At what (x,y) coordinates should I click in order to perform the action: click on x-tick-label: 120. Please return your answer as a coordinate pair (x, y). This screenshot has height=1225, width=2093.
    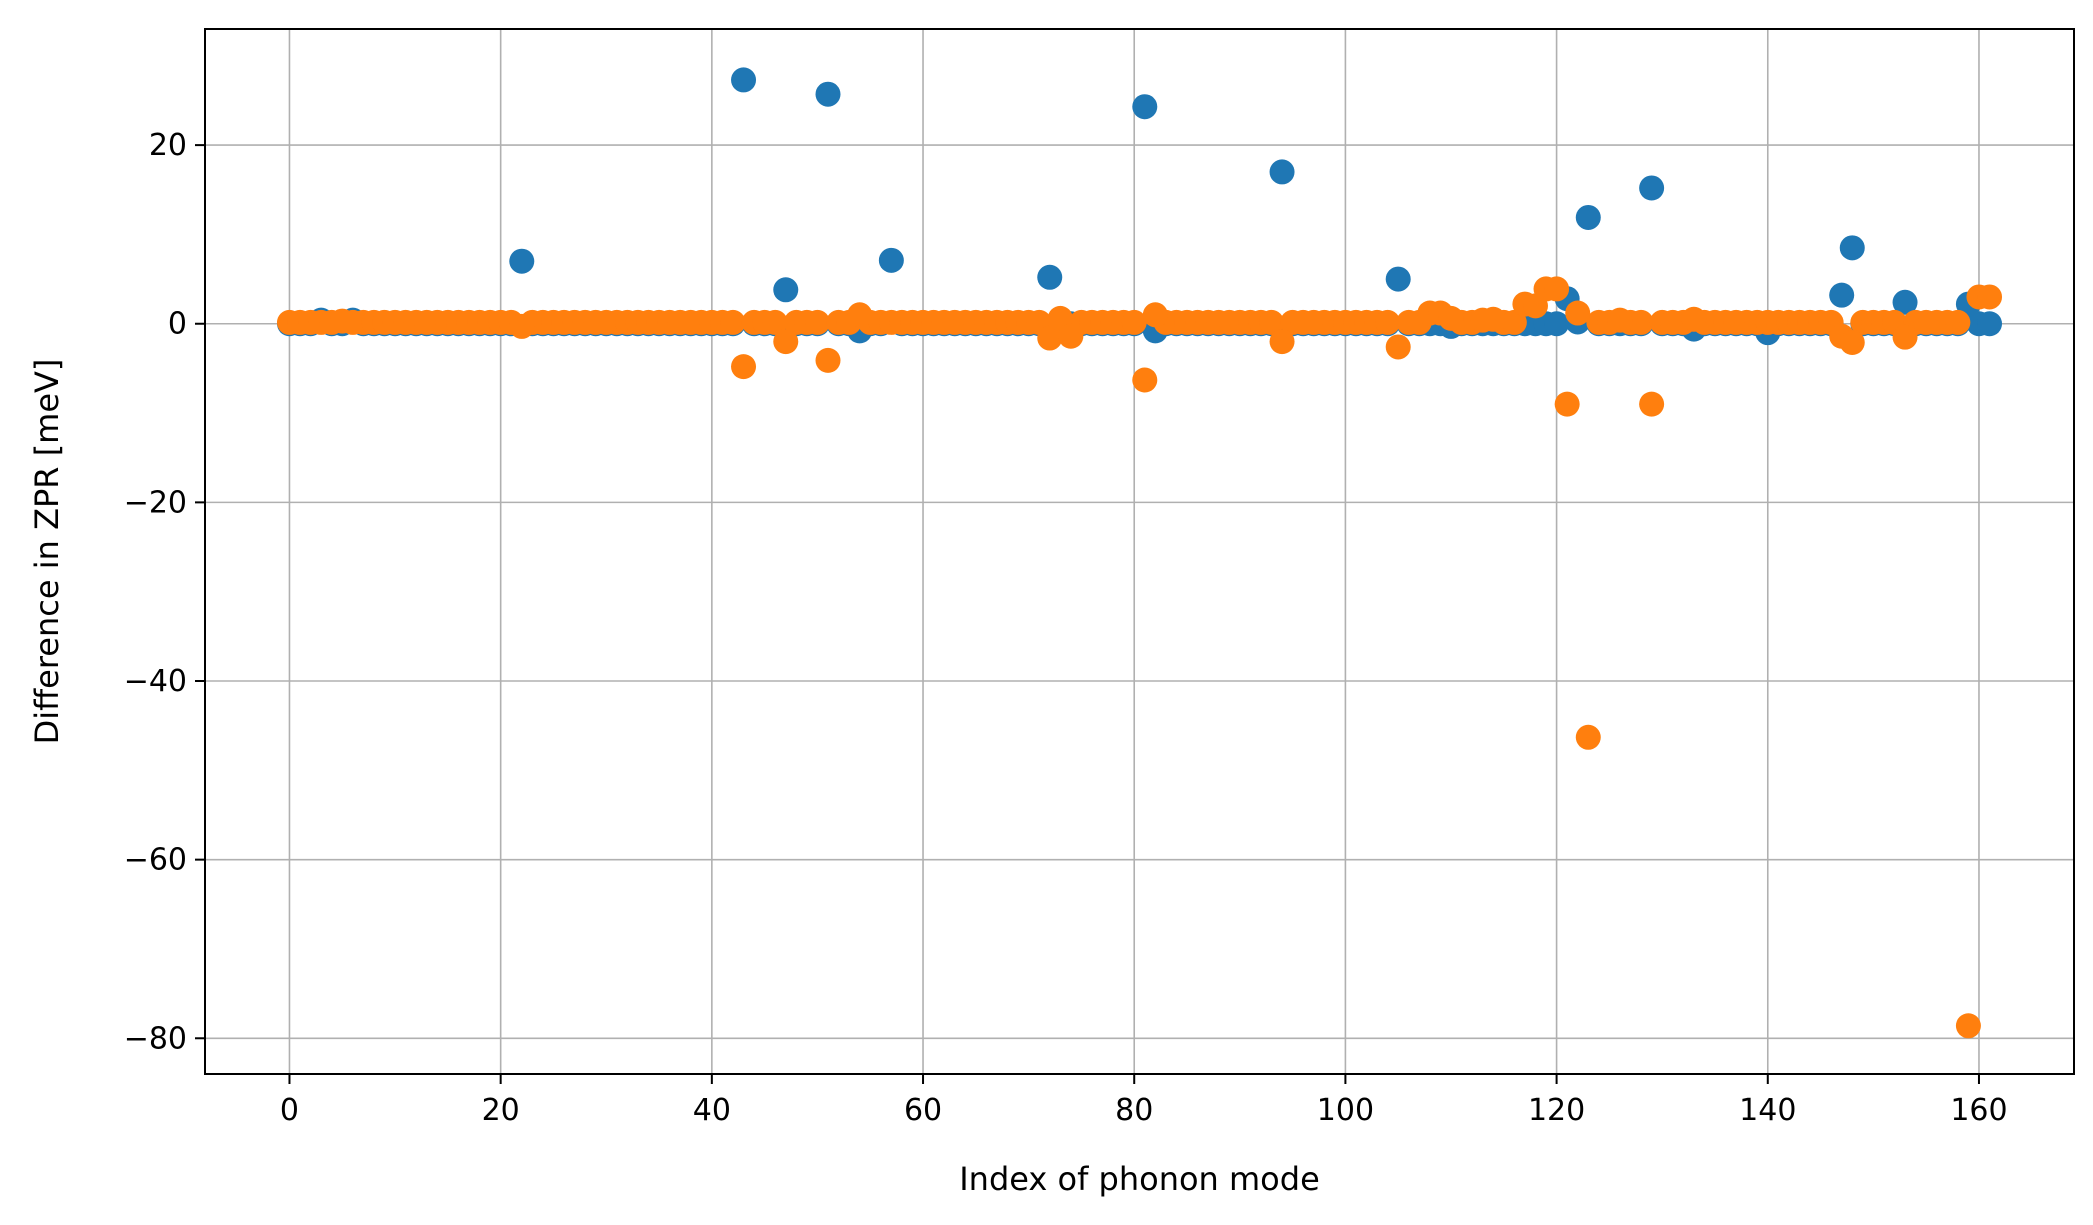
    Looking at the image, I should click on (1556, 1110).